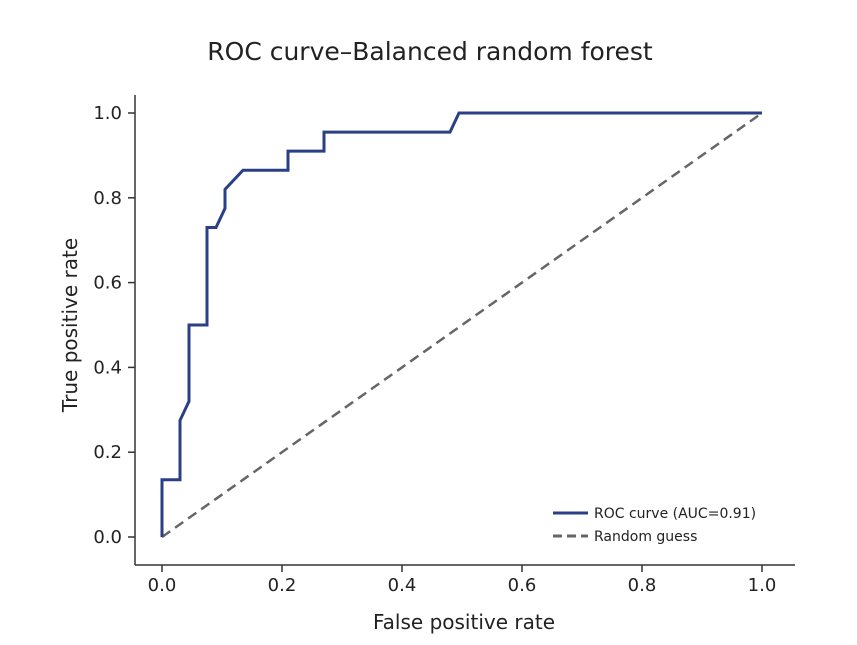  I want to click on y-tick-label: 0.8, so click(107, 198).